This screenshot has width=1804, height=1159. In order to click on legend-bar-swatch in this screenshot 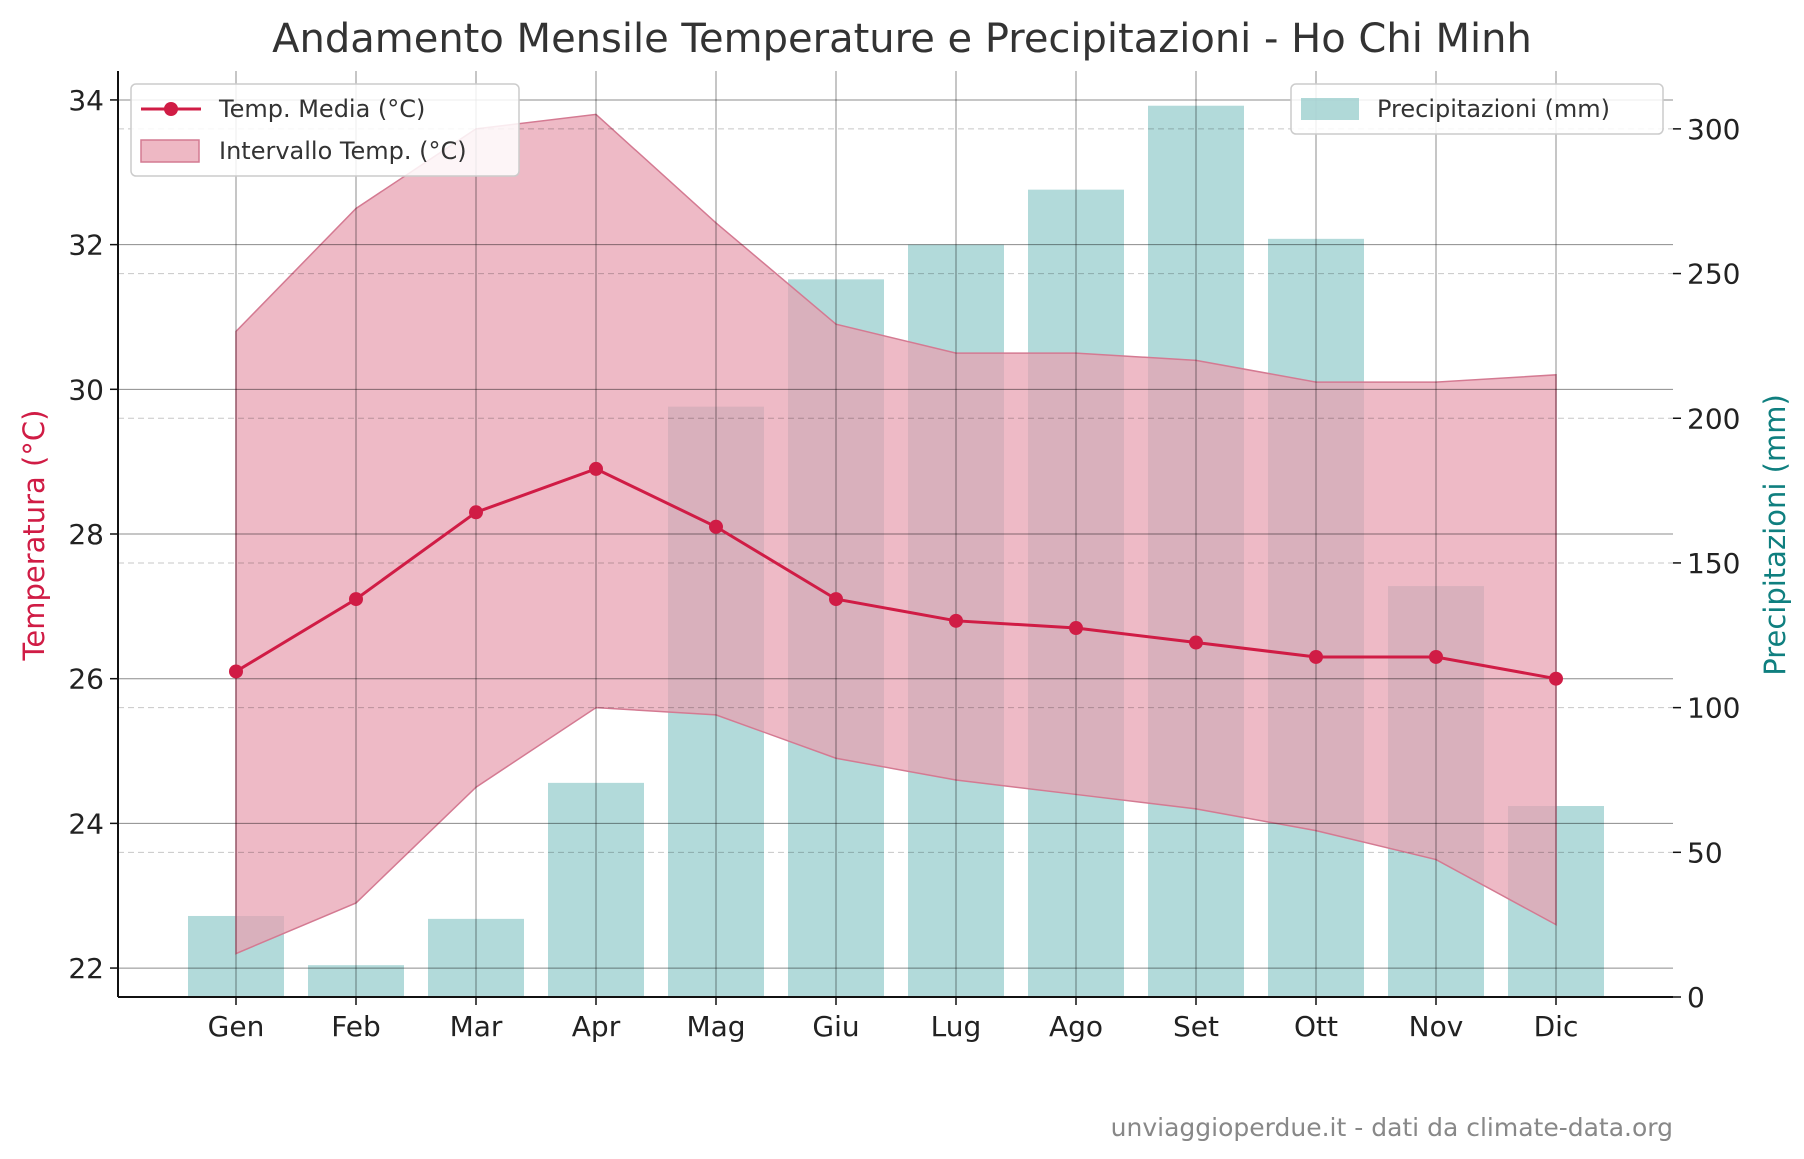, I will do `click(1330, 109)`.